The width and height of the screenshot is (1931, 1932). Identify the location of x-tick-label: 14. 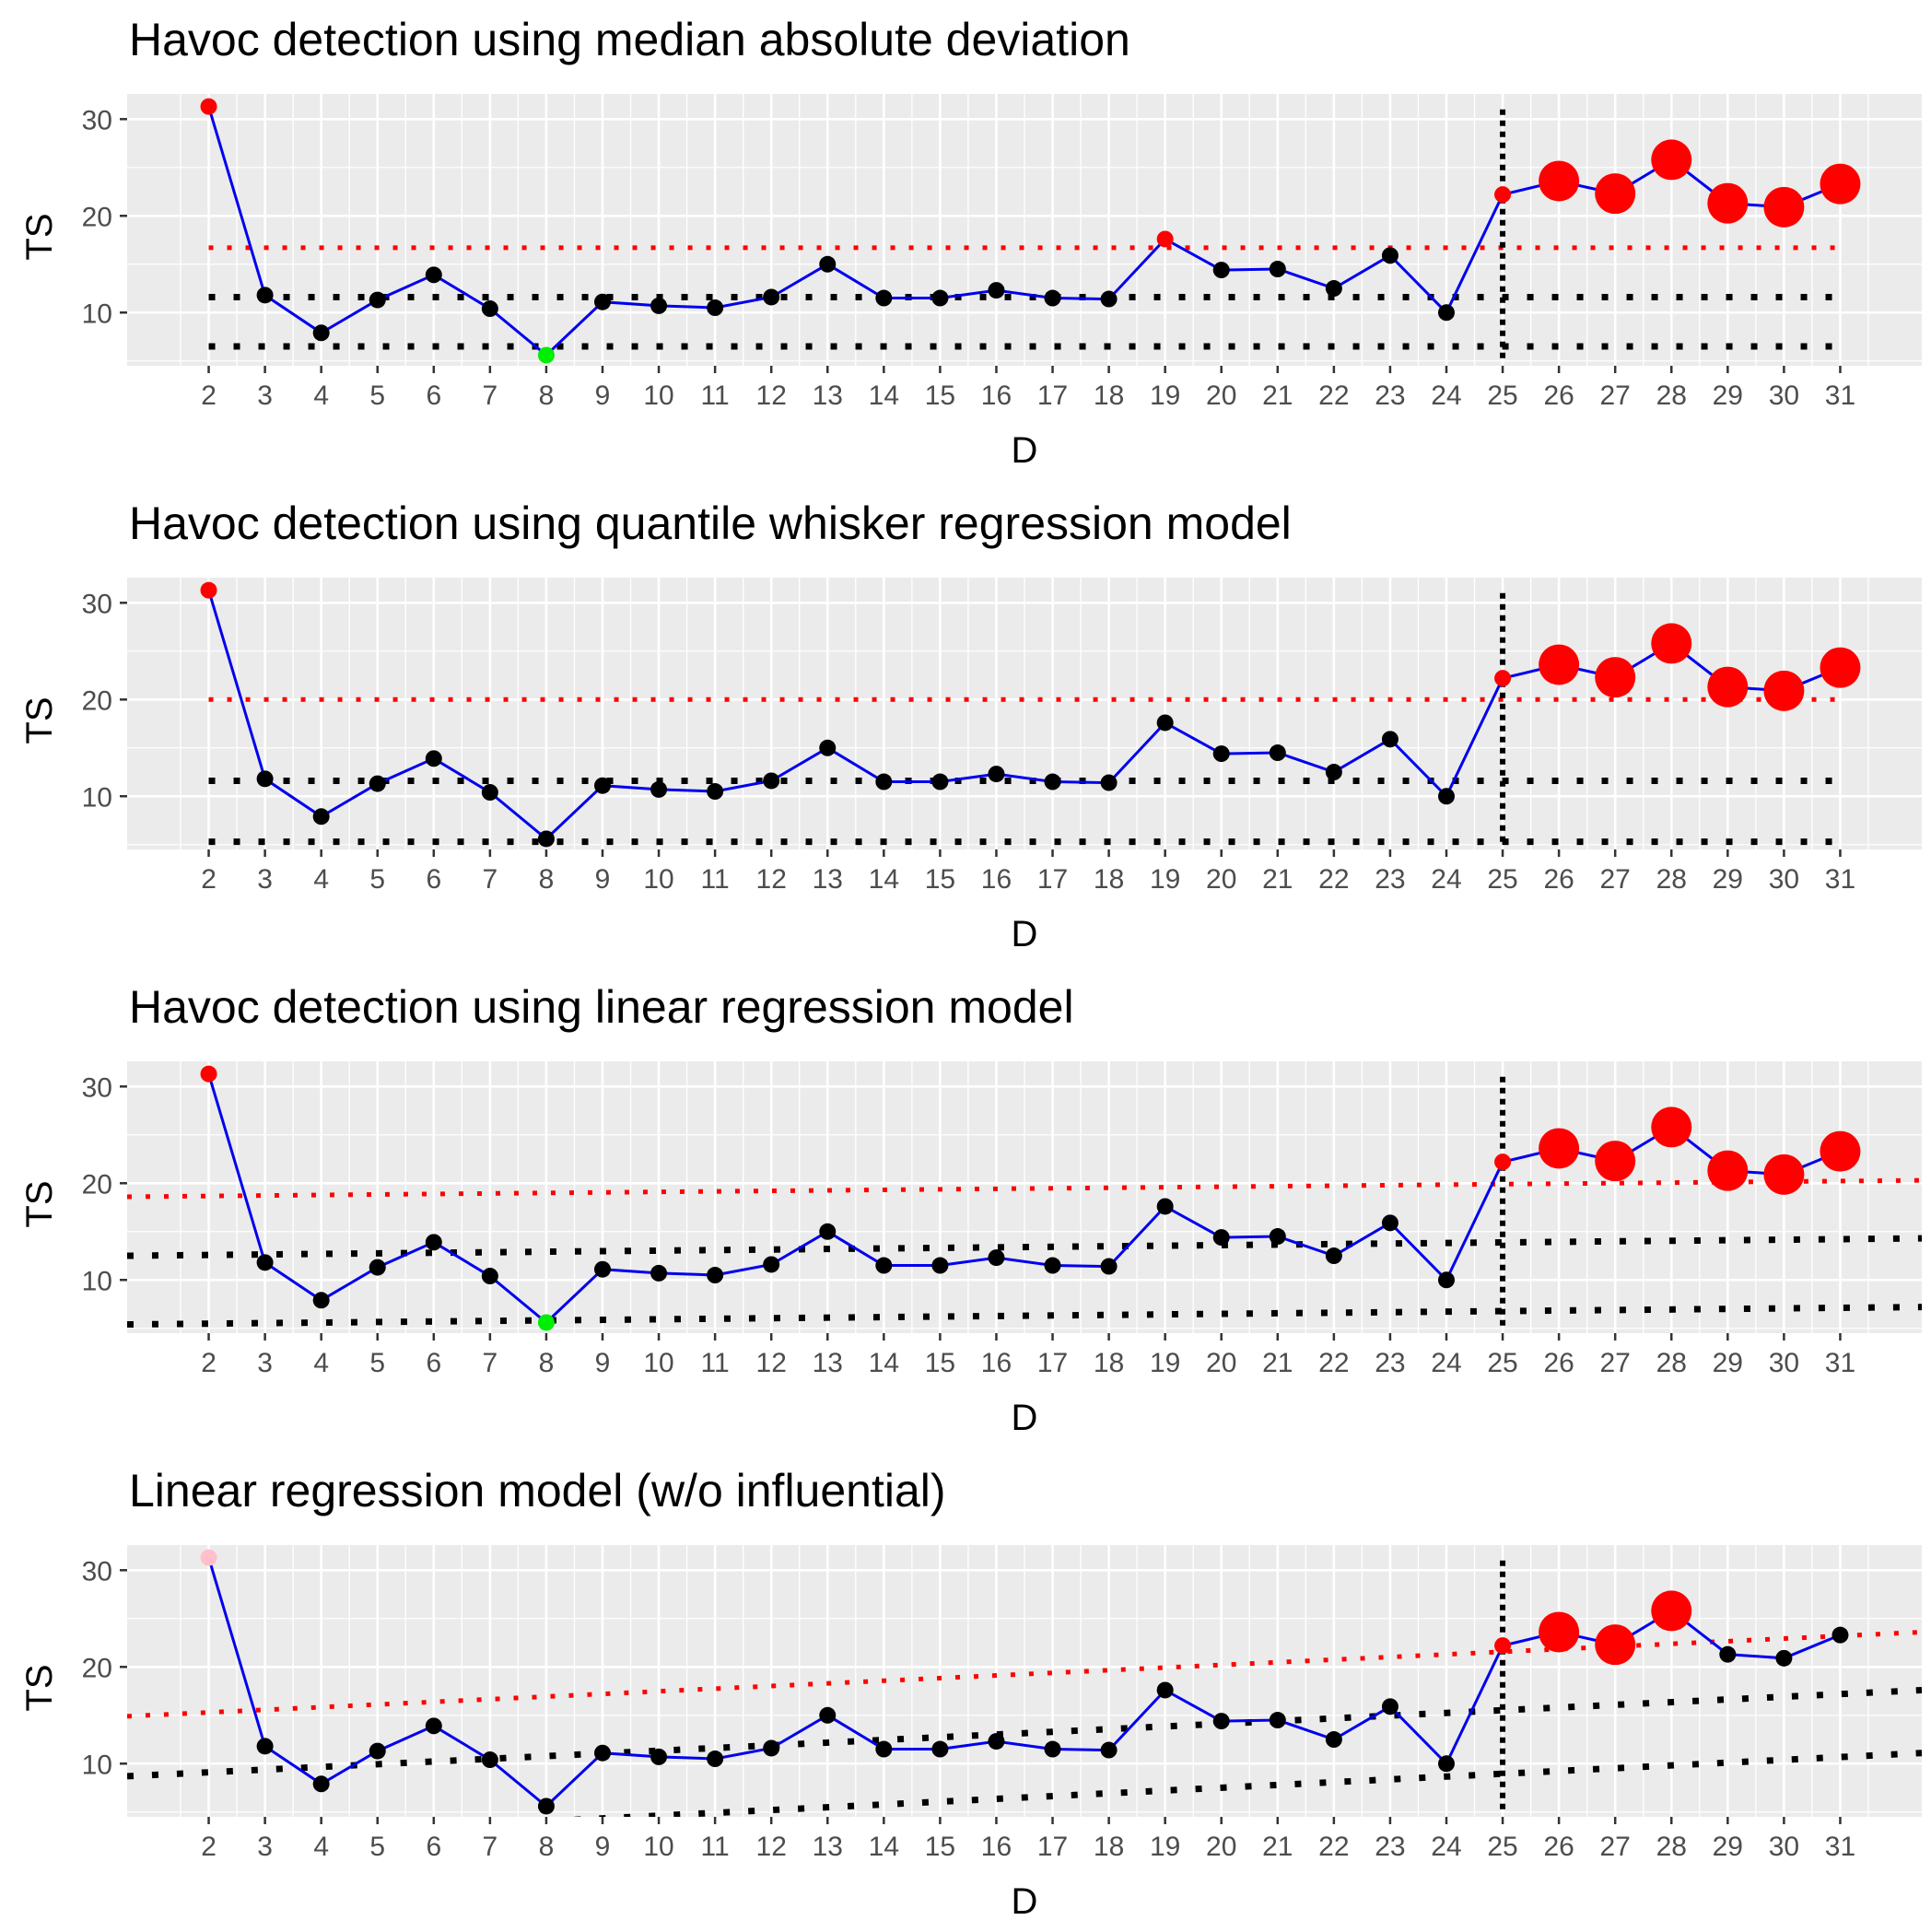
(884, 1363).